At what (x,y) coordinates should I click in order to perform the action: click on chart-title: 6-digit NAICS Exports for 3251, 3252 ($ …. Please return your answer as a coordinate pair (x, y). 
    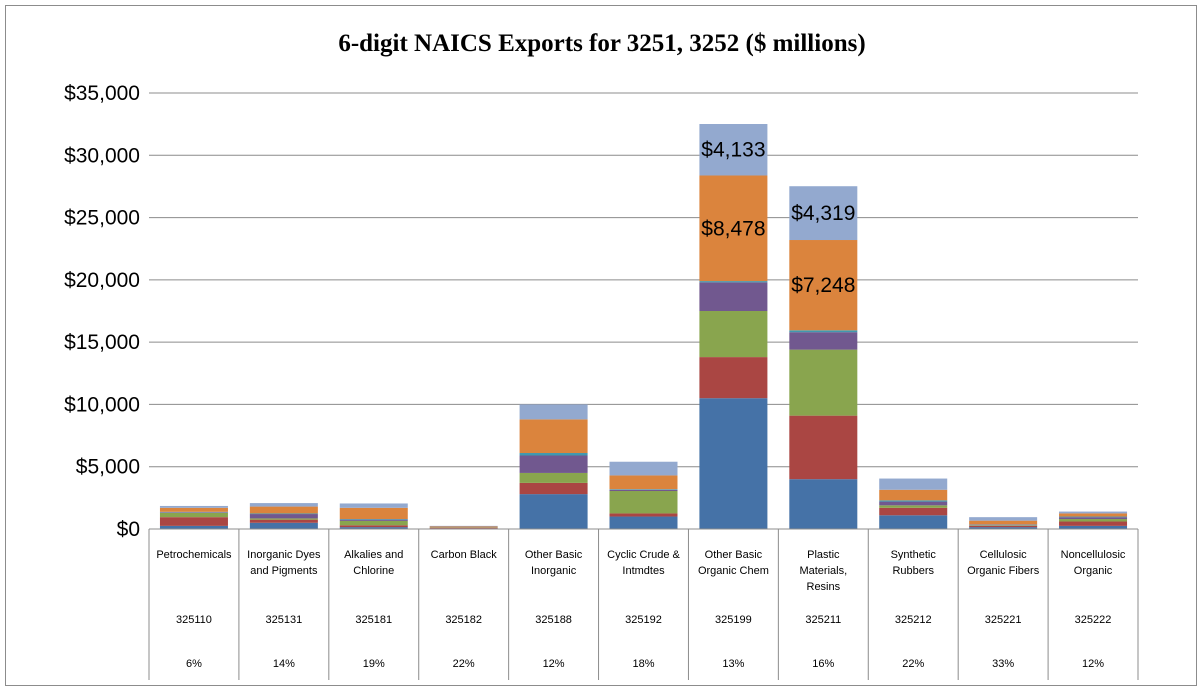
    Looking at the image, I should click on (602, 43).